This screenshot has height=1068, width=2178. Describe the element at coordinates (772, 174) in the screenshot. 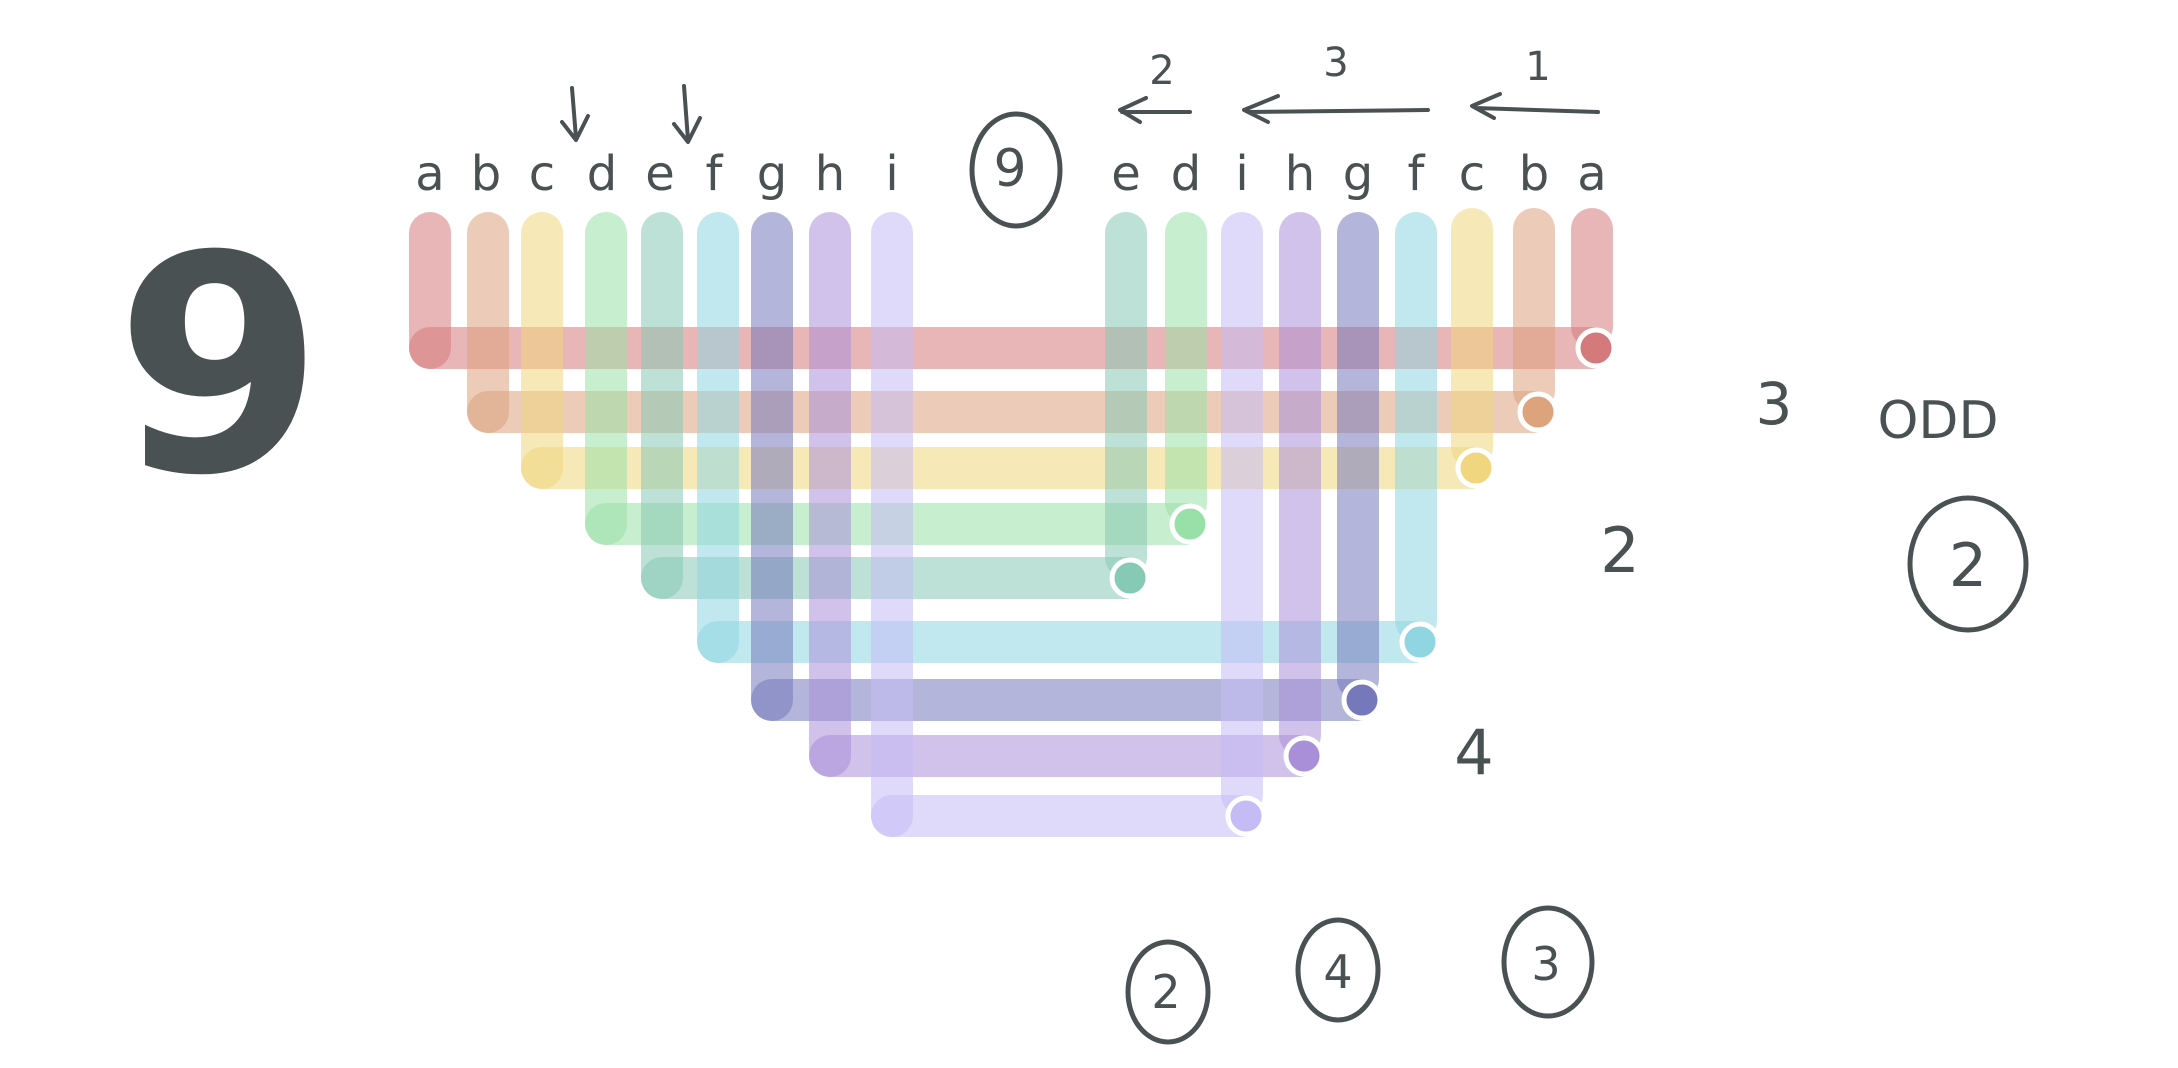

I see `left-letter: g` at that location.